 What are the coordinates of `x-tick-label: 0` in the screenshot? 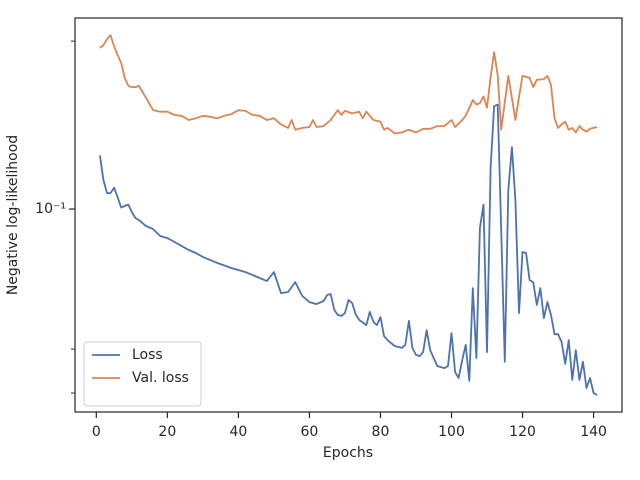 It's located at (96, 432).